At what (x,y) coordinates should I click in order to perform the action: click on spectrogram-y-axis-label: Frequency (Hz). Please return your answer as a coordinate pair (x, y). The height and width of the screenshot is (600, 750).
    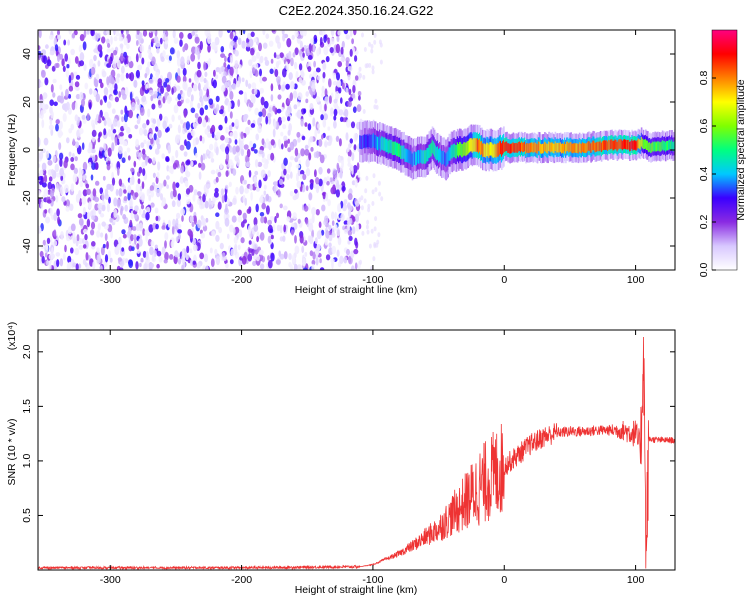
    Looking at the image, I should click on (12, 150).